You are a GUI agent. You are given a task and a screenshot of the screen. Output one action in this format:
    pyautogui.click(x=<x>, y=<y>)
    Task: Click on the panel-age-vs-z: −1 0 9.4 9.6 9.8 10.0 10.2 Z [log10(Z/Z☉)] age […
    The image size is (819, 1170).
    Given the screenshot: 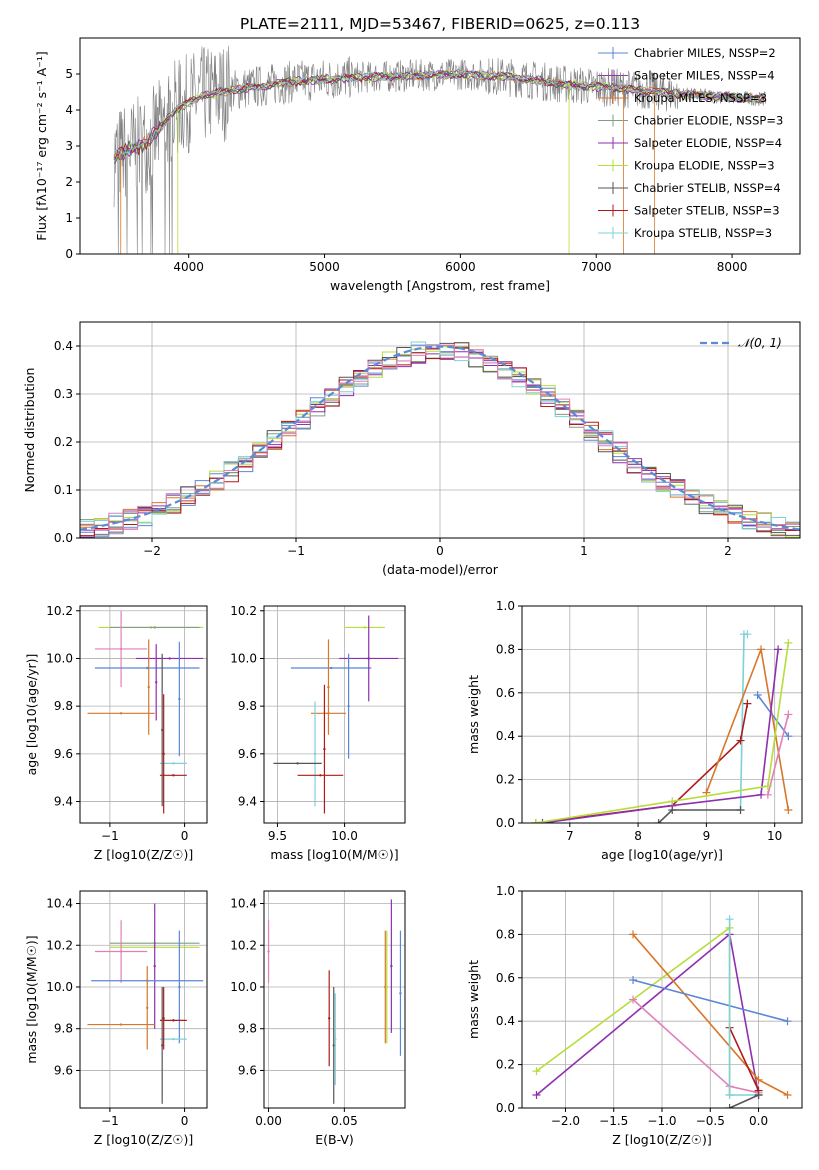 What is the action you would take?
    pyautogui.click(x=116, y=733)
    